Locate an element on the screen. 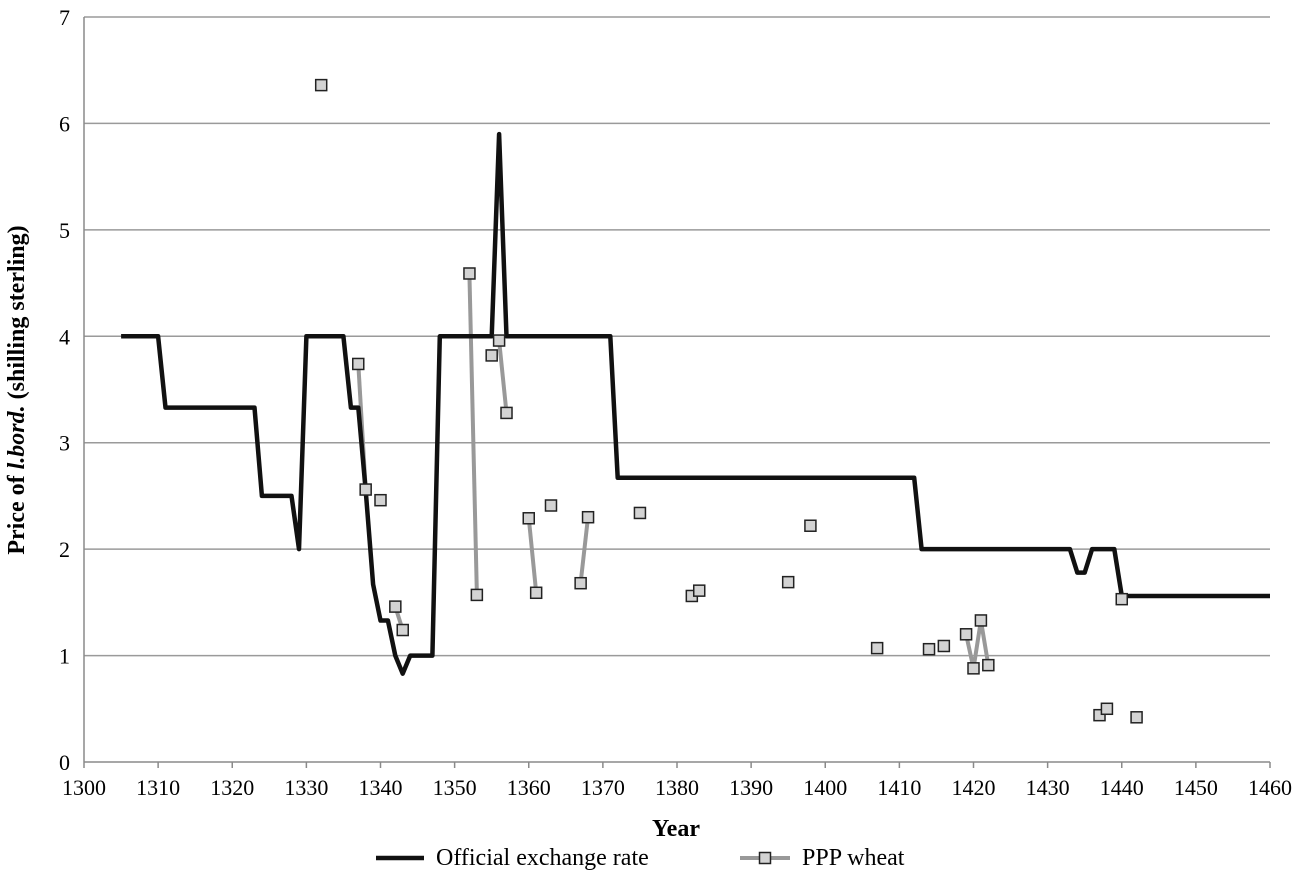 The image size is (1300, 884). x-tick-label: 1440 is located at coordinates (1122, 787).